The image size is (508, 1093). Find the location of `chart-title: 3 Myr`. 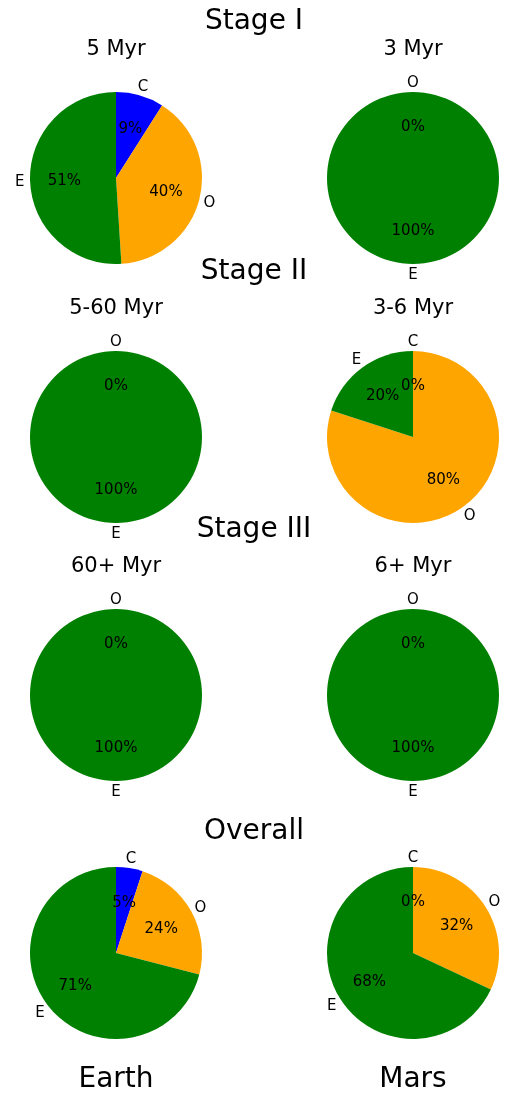

chart-title: 3 Myr is located at coordinates (413, 48).